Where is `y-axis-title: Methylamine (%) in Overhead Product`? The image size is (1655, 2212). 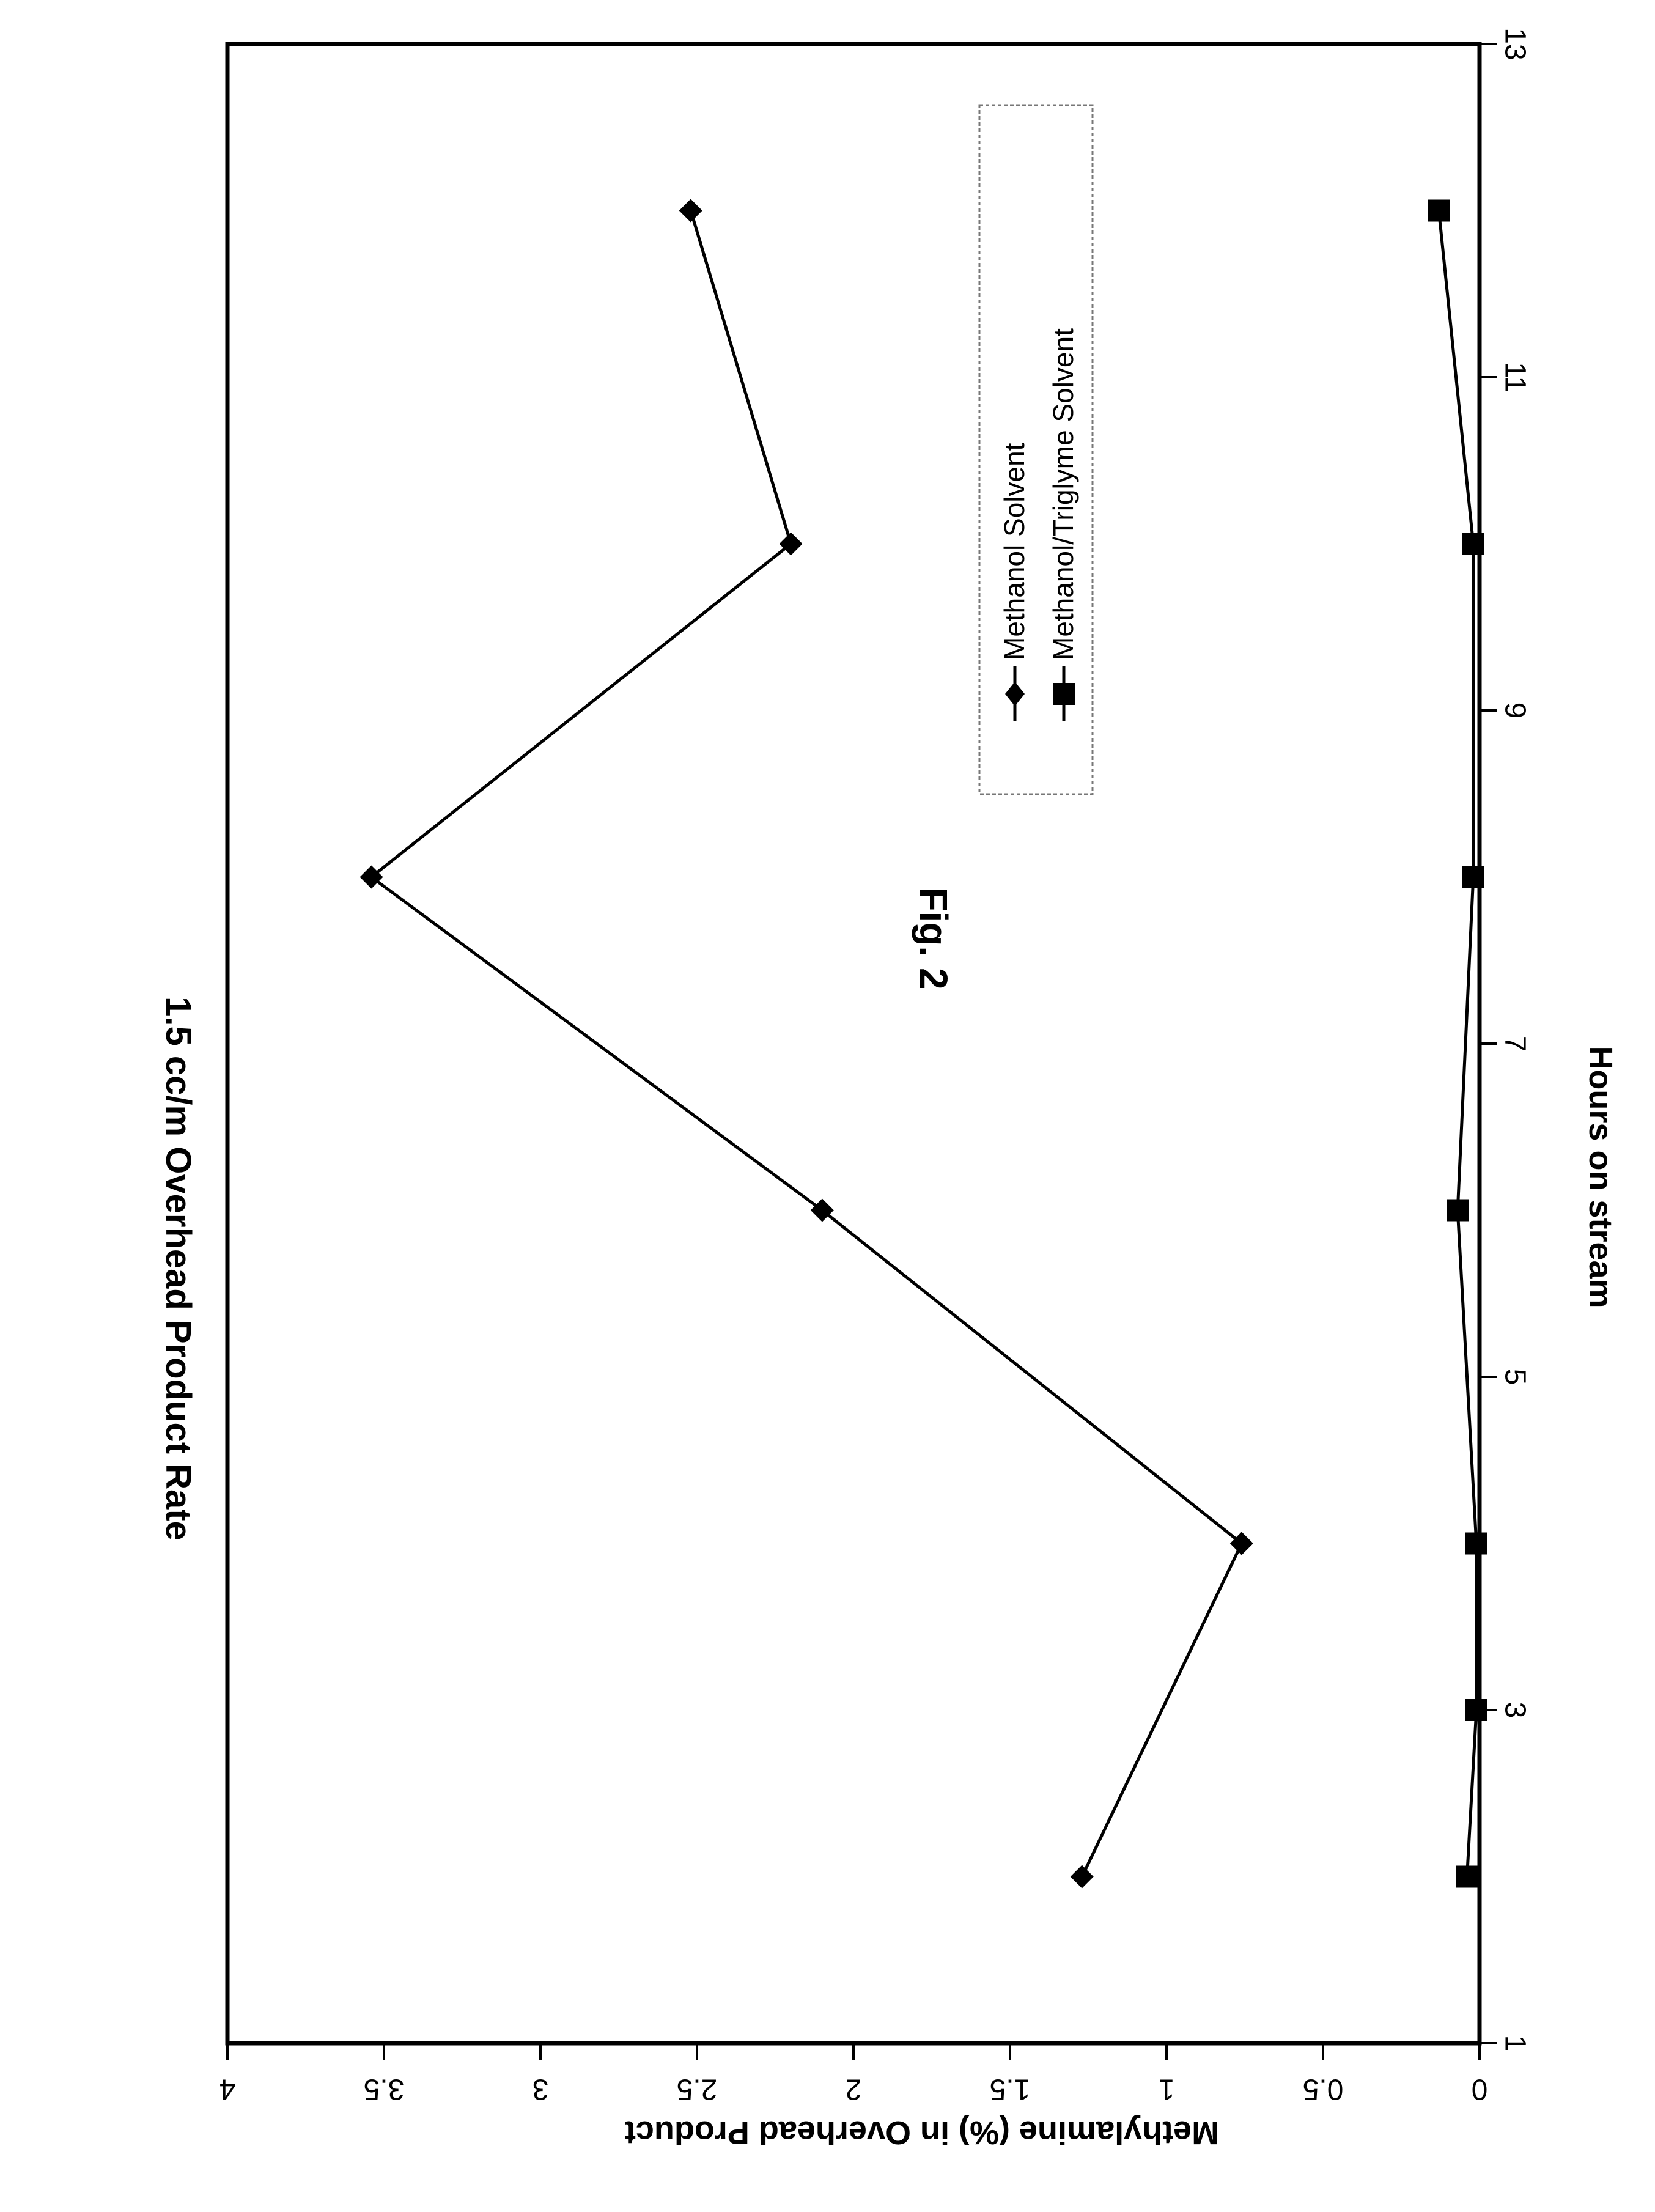
y-axis-title: Methylamine (%) in Overhead Product is located at coordinates (922, 2132).